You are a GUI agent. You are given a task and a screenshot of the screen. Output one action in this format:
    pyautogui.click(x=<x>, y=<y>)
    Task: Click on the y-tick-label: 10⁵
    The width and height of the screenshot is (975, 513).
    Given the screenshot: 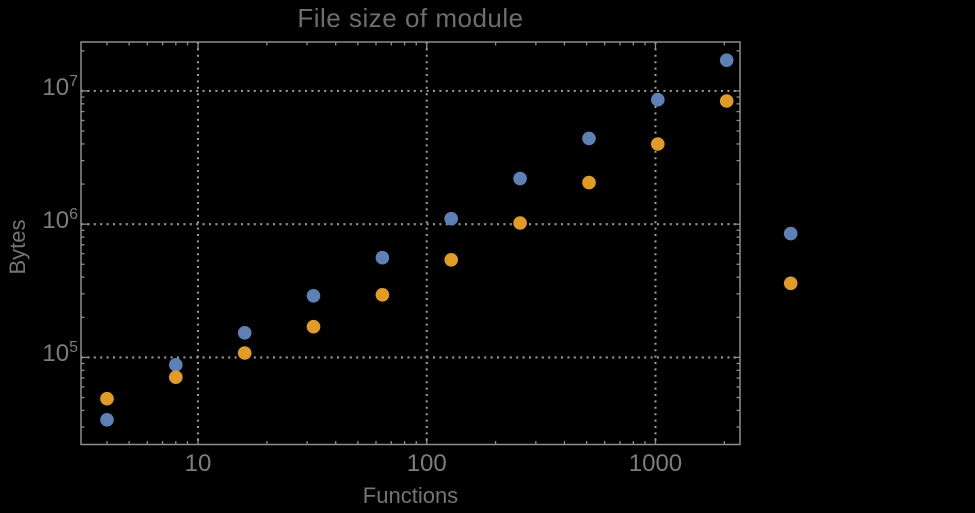 What is the action you would take?
    pyautogui.click(x=60, y=353)
    